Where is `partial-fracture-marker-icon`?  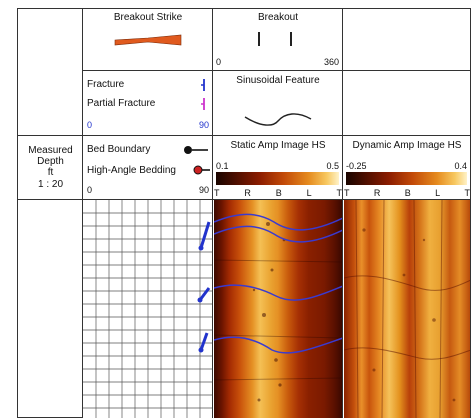
partial-fracture-marker-icon is located at coordinates (203, 104).